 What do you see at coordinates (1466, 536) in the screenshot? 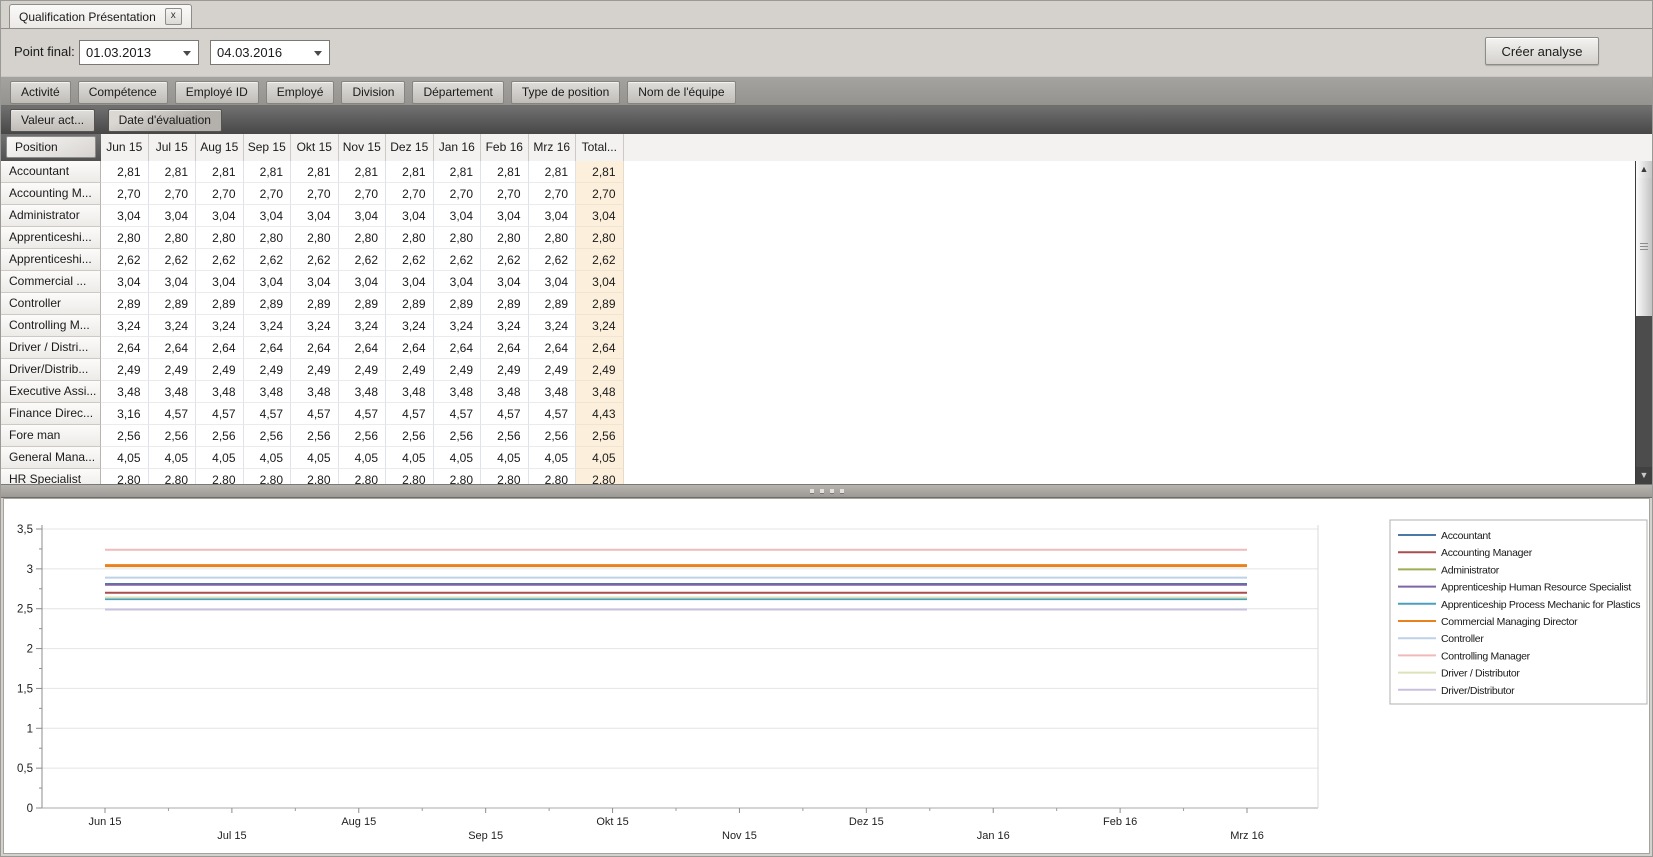
I see `legend-label-accountant: Accountant` at bounding box center [1466, 536].